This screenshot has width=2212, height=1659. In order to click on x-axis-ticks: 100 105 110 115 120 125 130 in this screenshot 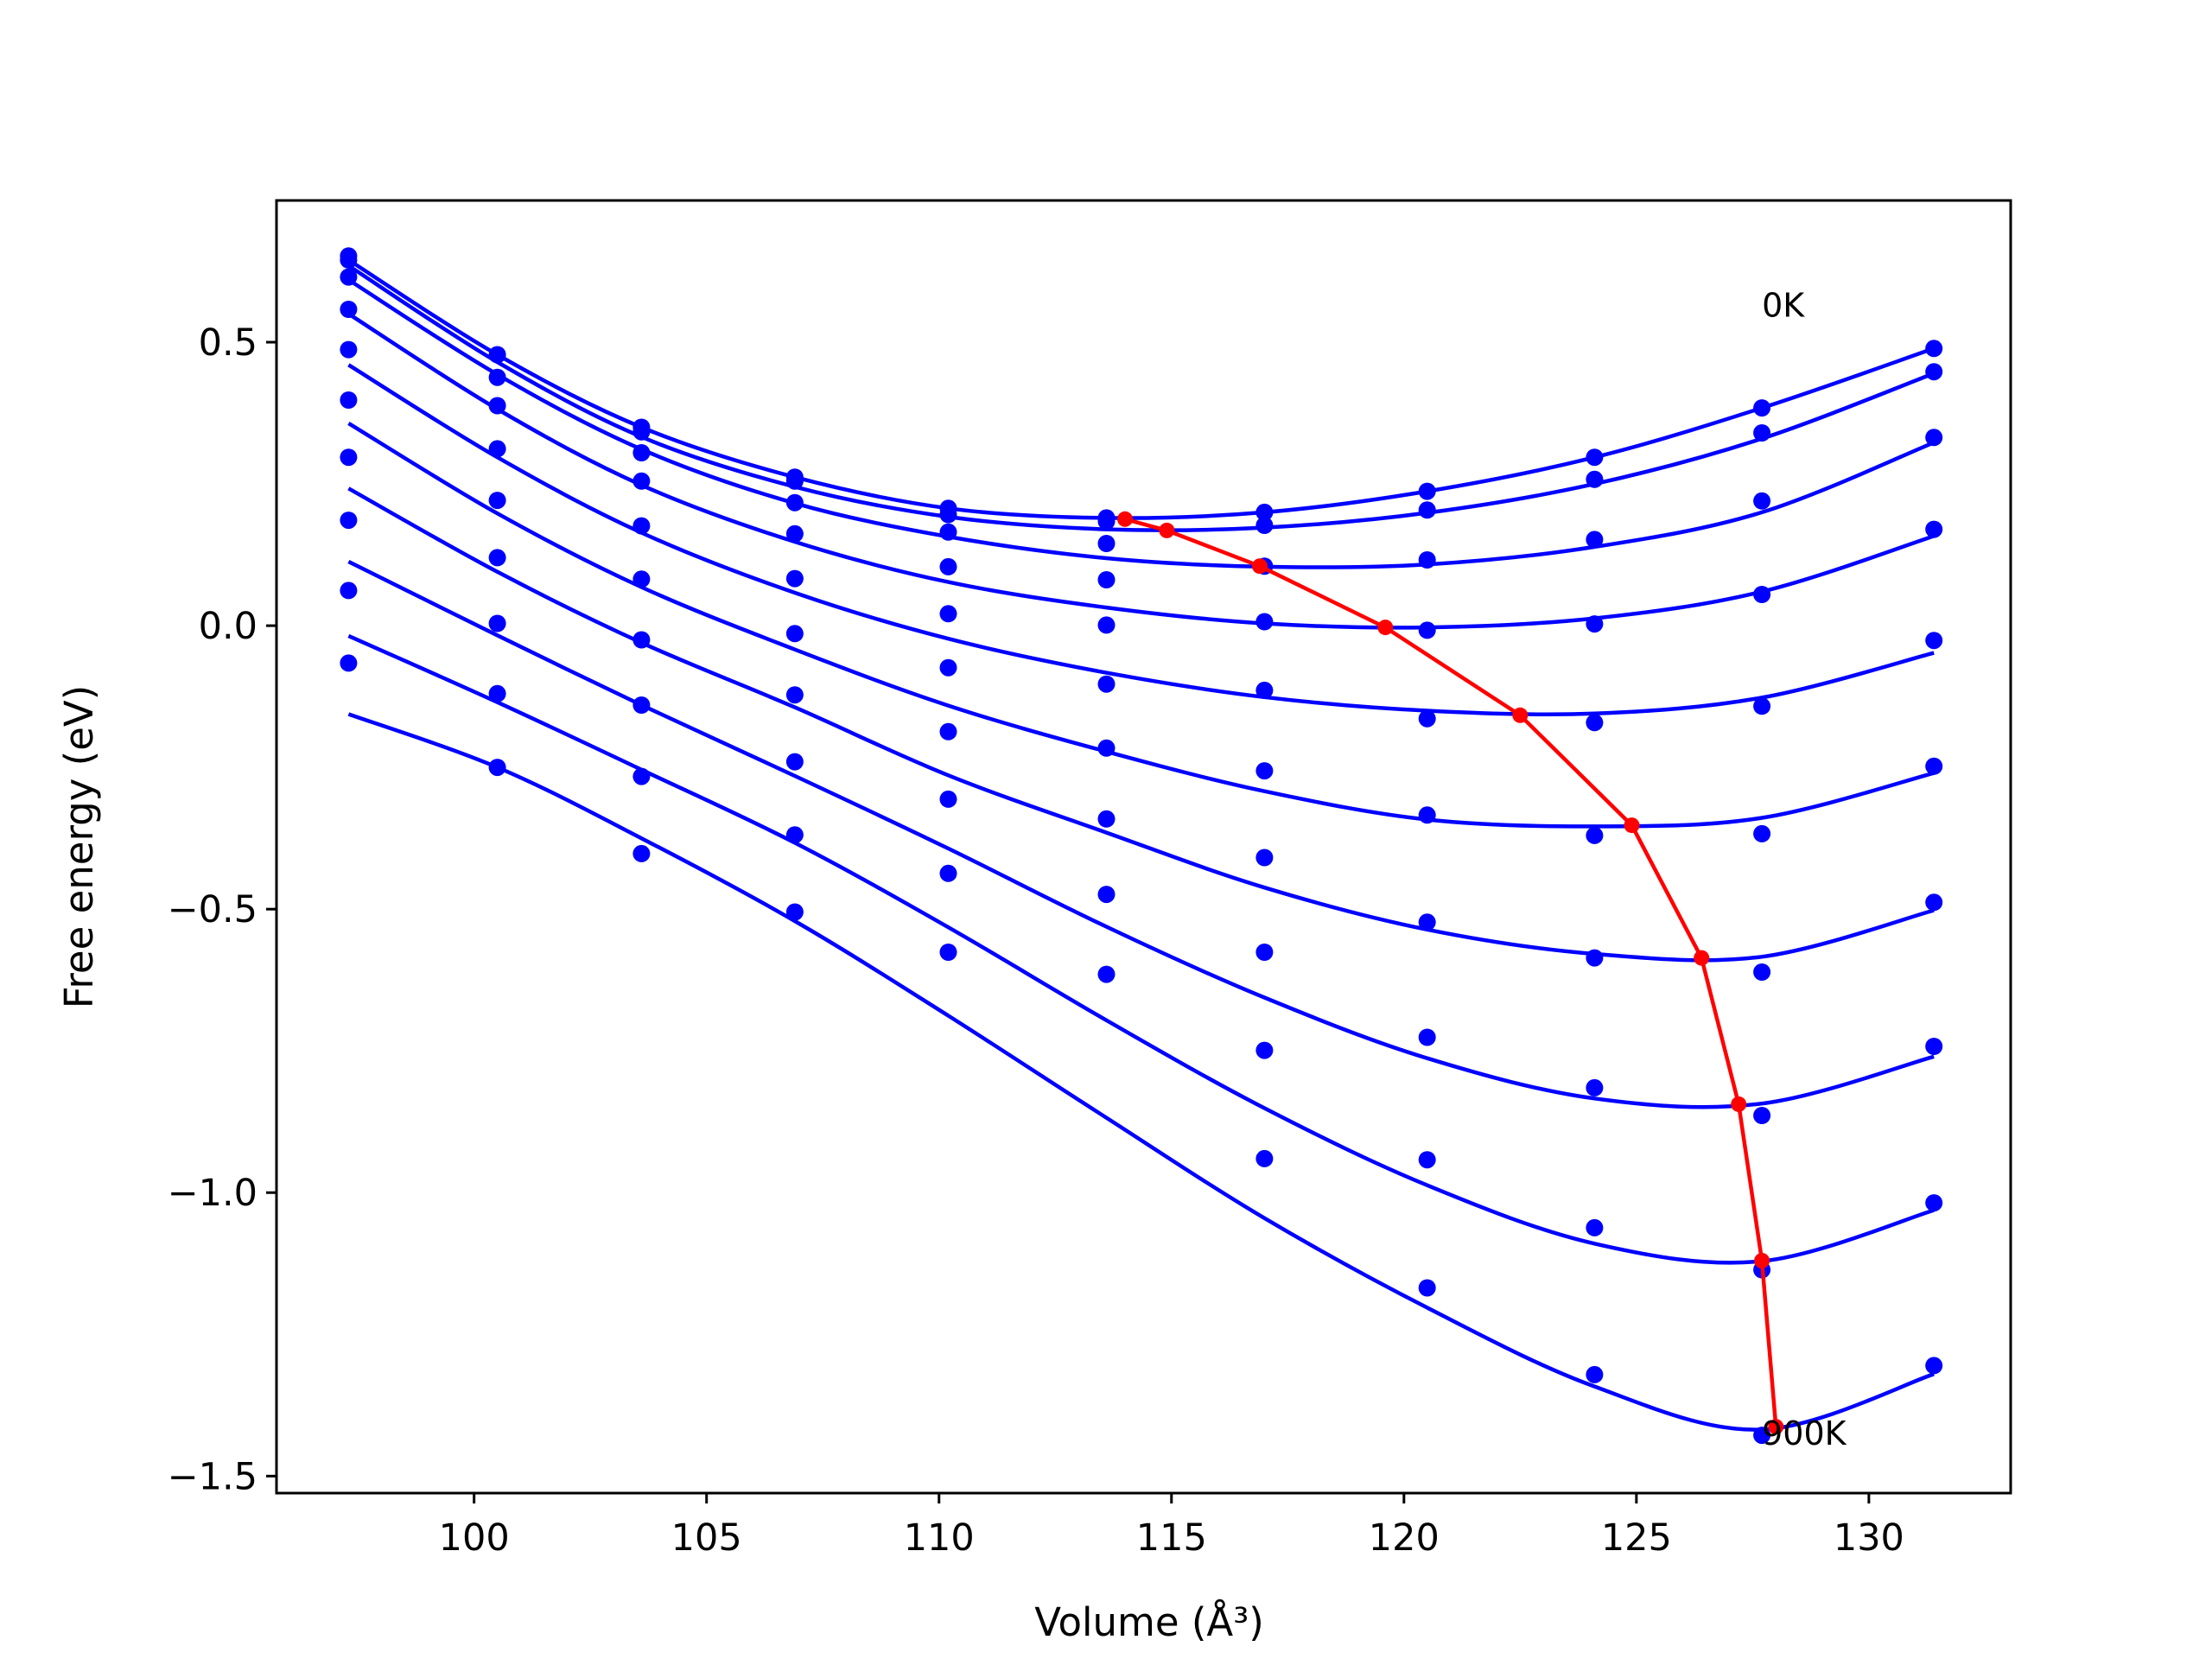, I will do `click(1171, 1526)`.